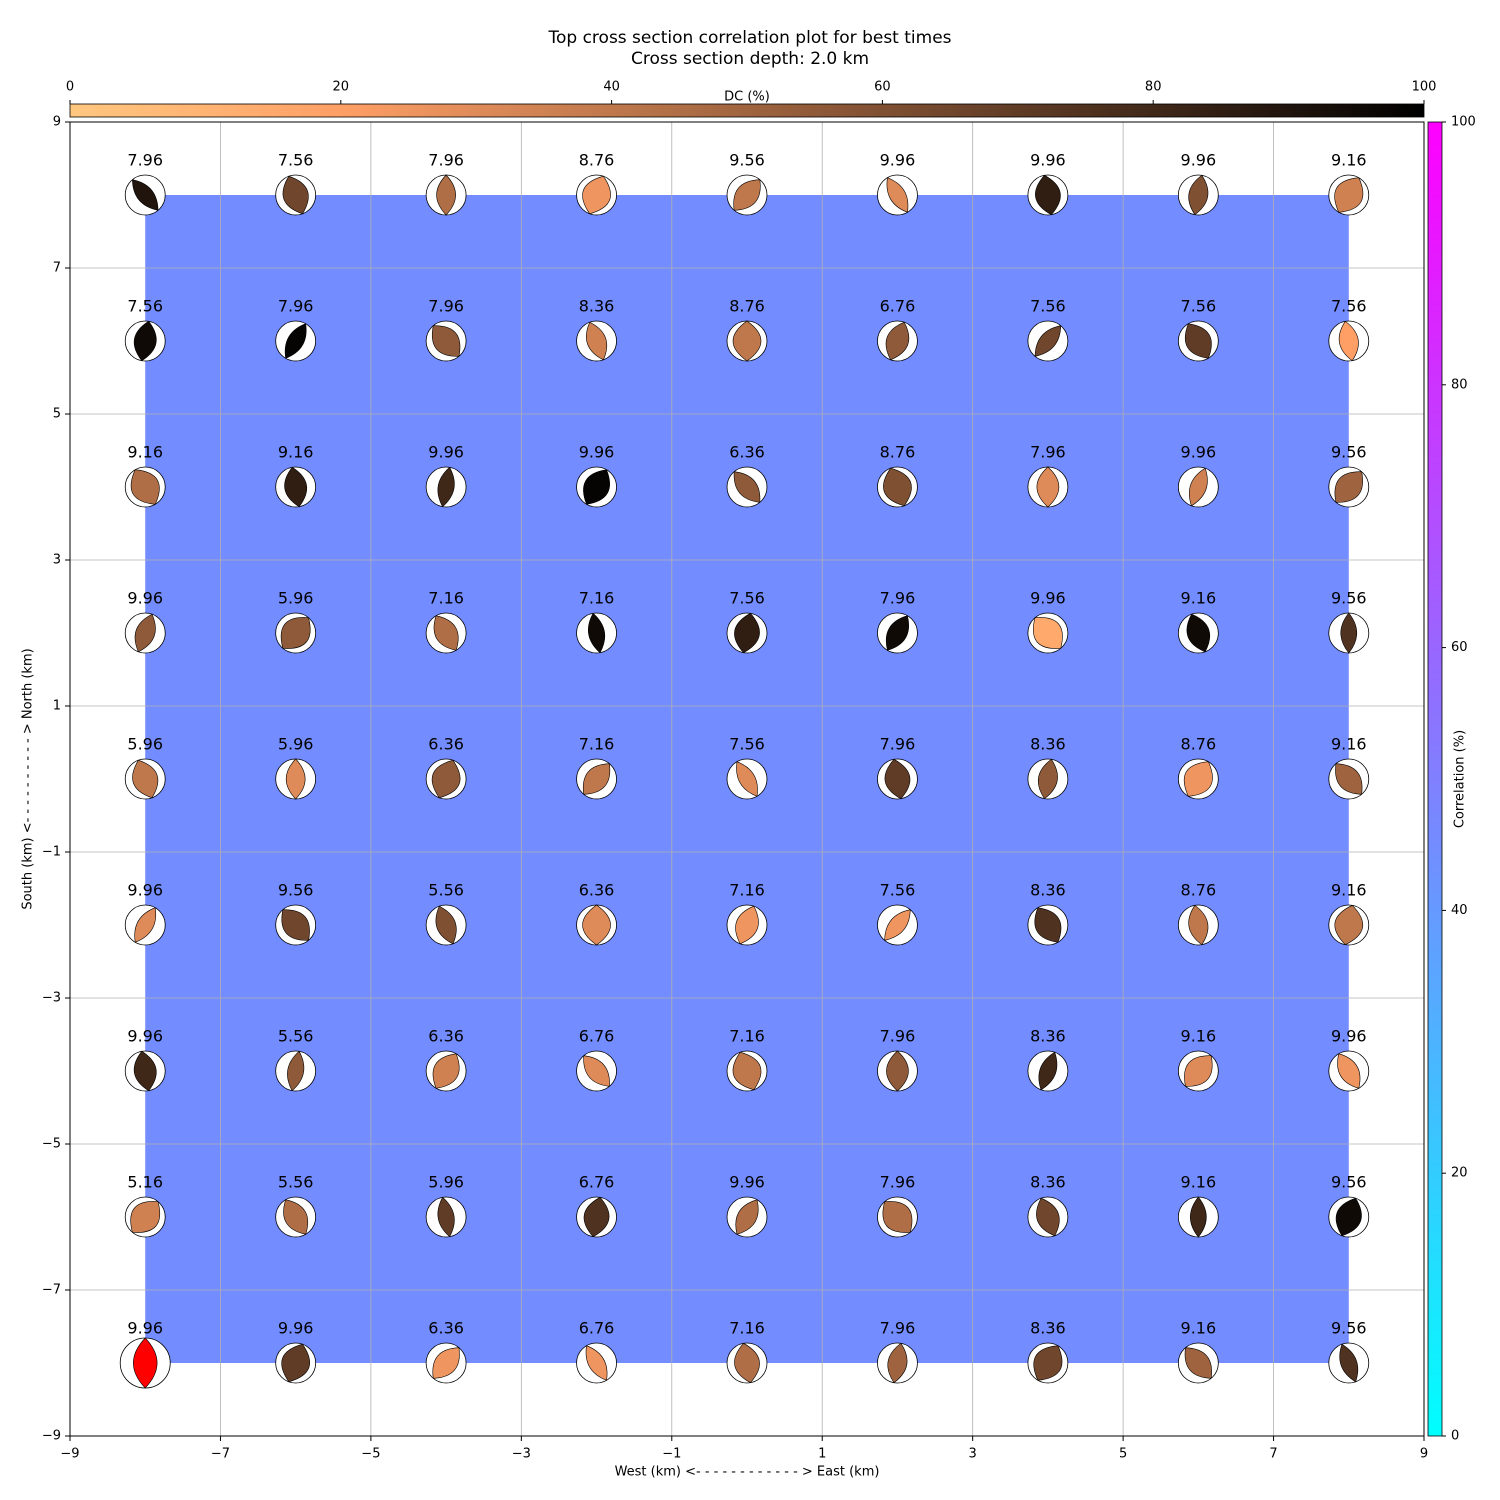 The height and width of the screenshot is (1500, 1500). What do you see at coordinates (51, 852) in the screenshot?
I see `y-tick-label: −1` at bounding box center [51, 852].